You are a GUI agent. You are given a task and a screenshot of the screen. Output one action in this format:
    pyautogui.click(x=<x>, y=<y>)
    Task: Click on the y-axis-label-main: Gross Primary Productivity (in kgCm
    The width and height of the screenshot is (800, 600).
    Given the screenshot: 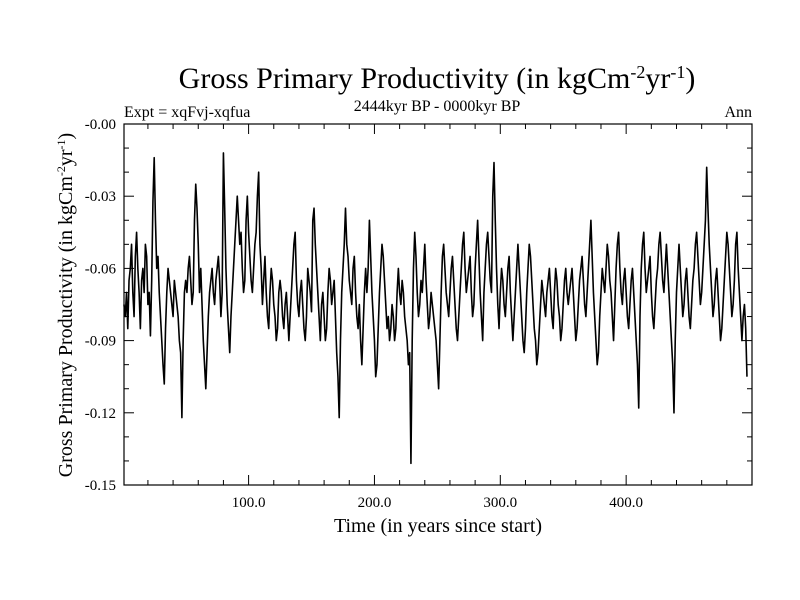 What is the action you would take?
    pyautogui.click(x=66, y=327)
    